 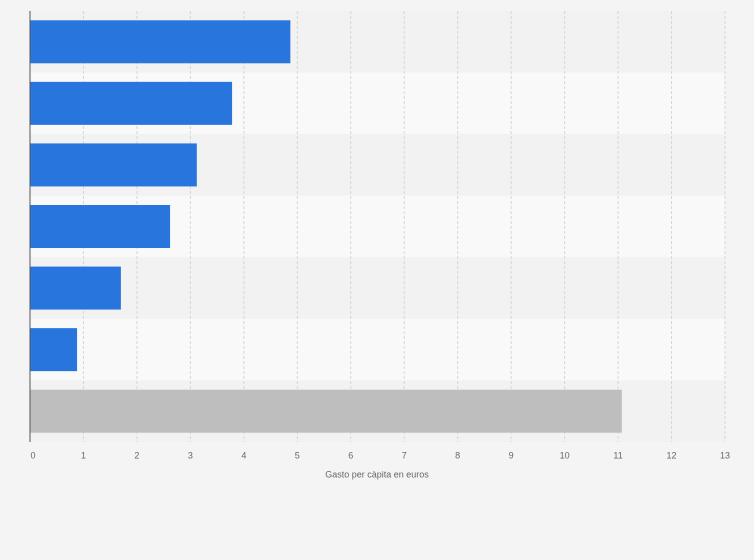 I want to click on x-tick-label: 10, so click(x=565, y=455).